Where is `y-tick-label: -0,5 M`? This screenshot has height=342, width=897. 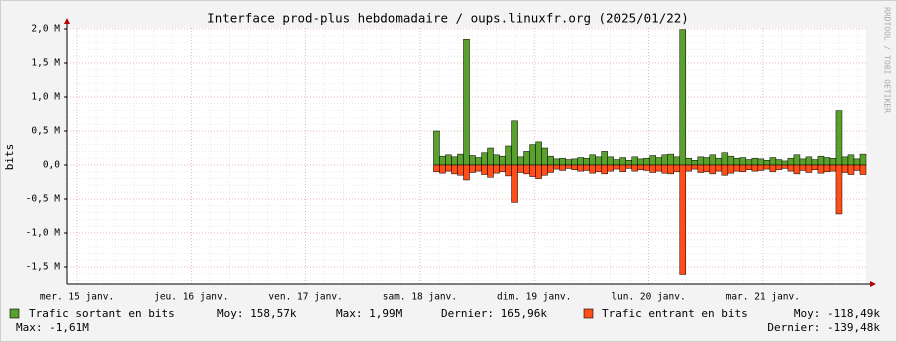
y-tick-label: -0,5 M is located at coordinates (43, 199).